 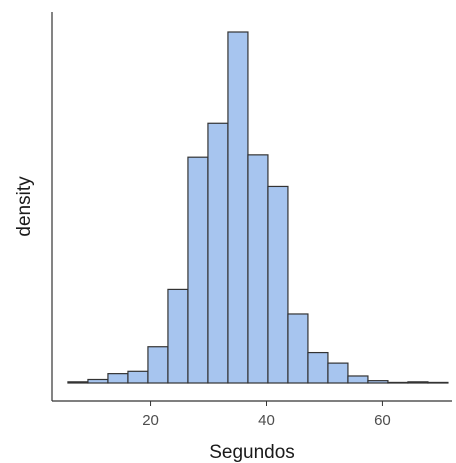 What do you see at coordinates (266, 420) in the screenshot?
I see `x-tick-label: 40` at bounding box center [266, 420].